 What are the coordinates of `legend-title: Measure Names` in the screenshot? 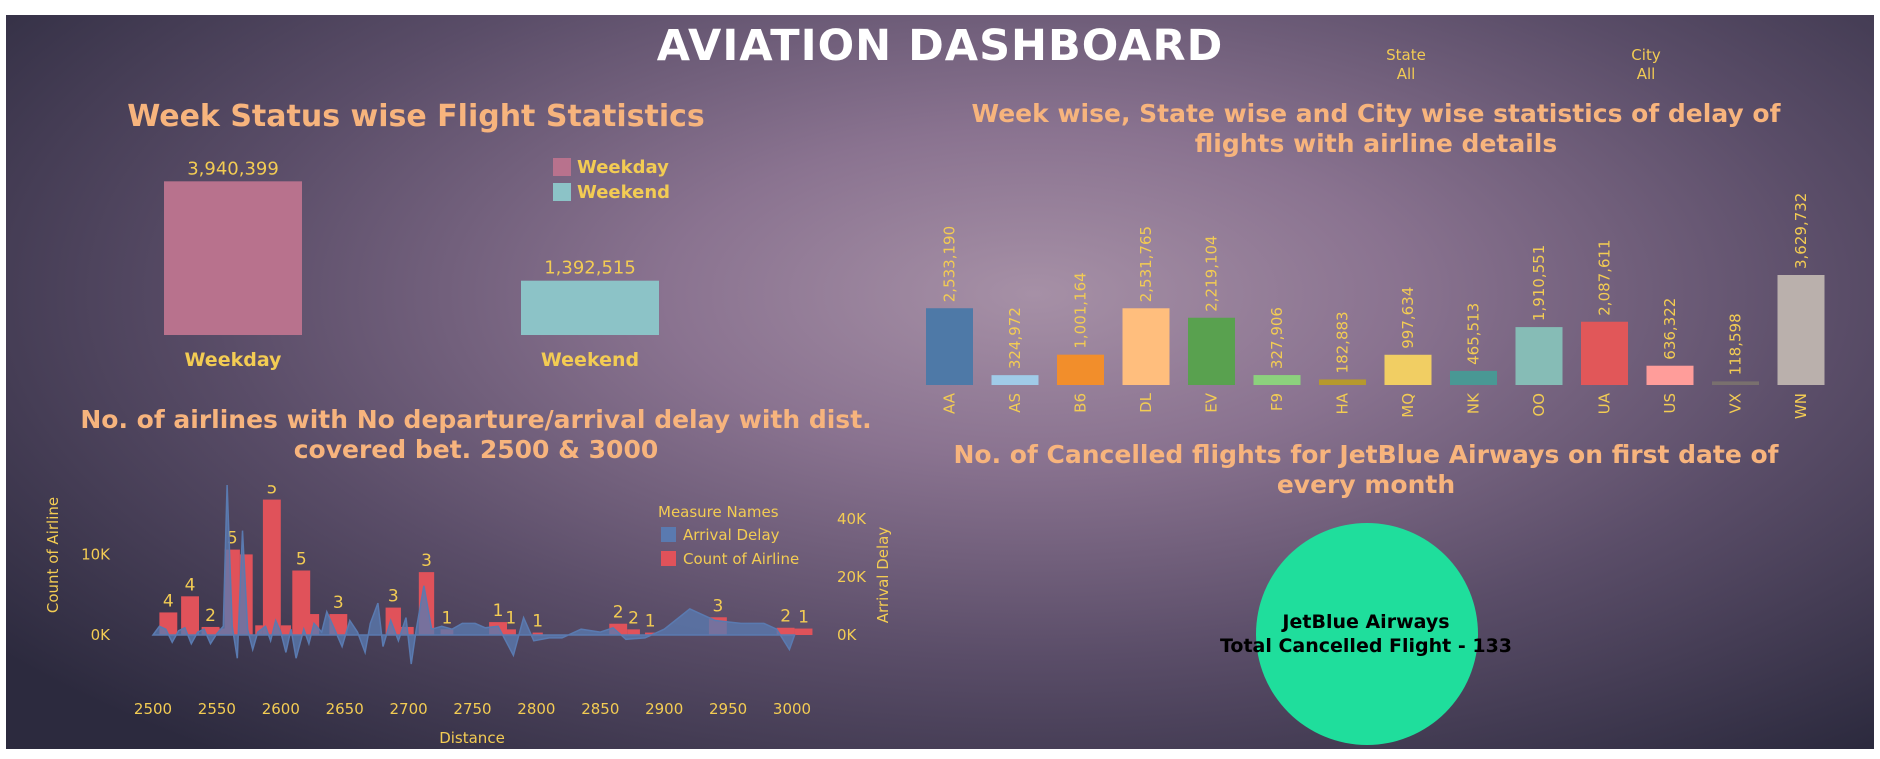 It's located at (718, 512).